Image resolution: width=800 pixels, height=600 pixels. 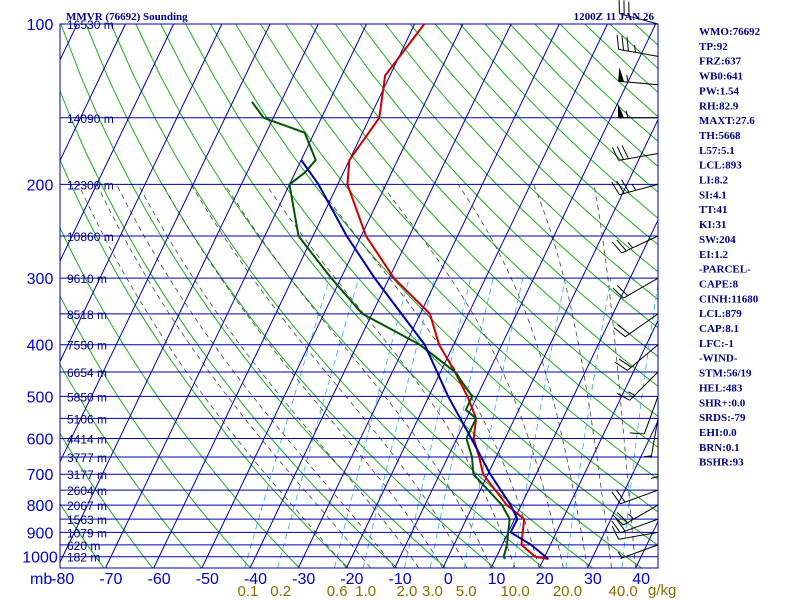 What do you see at coordinates (255, 579) in the screenshot?
I see `temperature-tick-label: -40` at bounding box center [255, 579].